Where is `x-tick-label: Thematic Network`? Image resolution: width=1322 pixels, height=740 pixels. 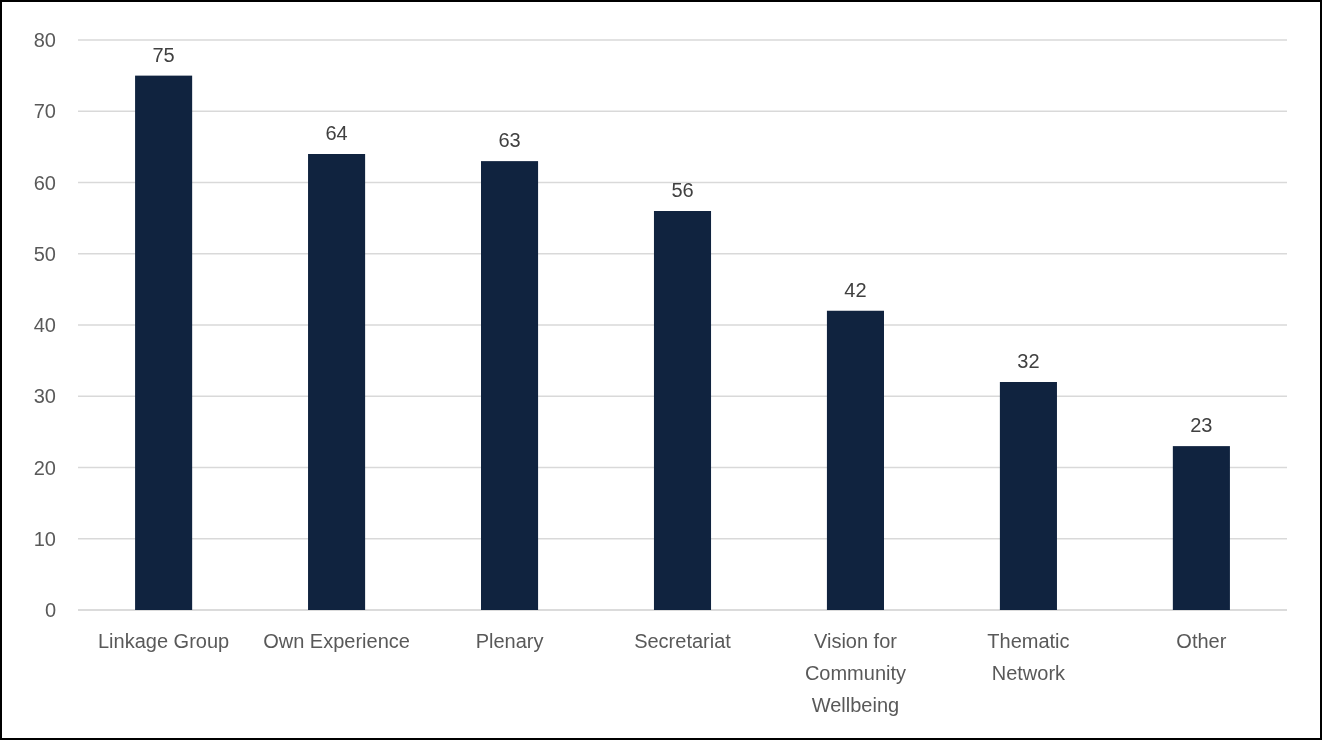 x-tick-label: Thematic Network is located at coordinates (1028, 657).